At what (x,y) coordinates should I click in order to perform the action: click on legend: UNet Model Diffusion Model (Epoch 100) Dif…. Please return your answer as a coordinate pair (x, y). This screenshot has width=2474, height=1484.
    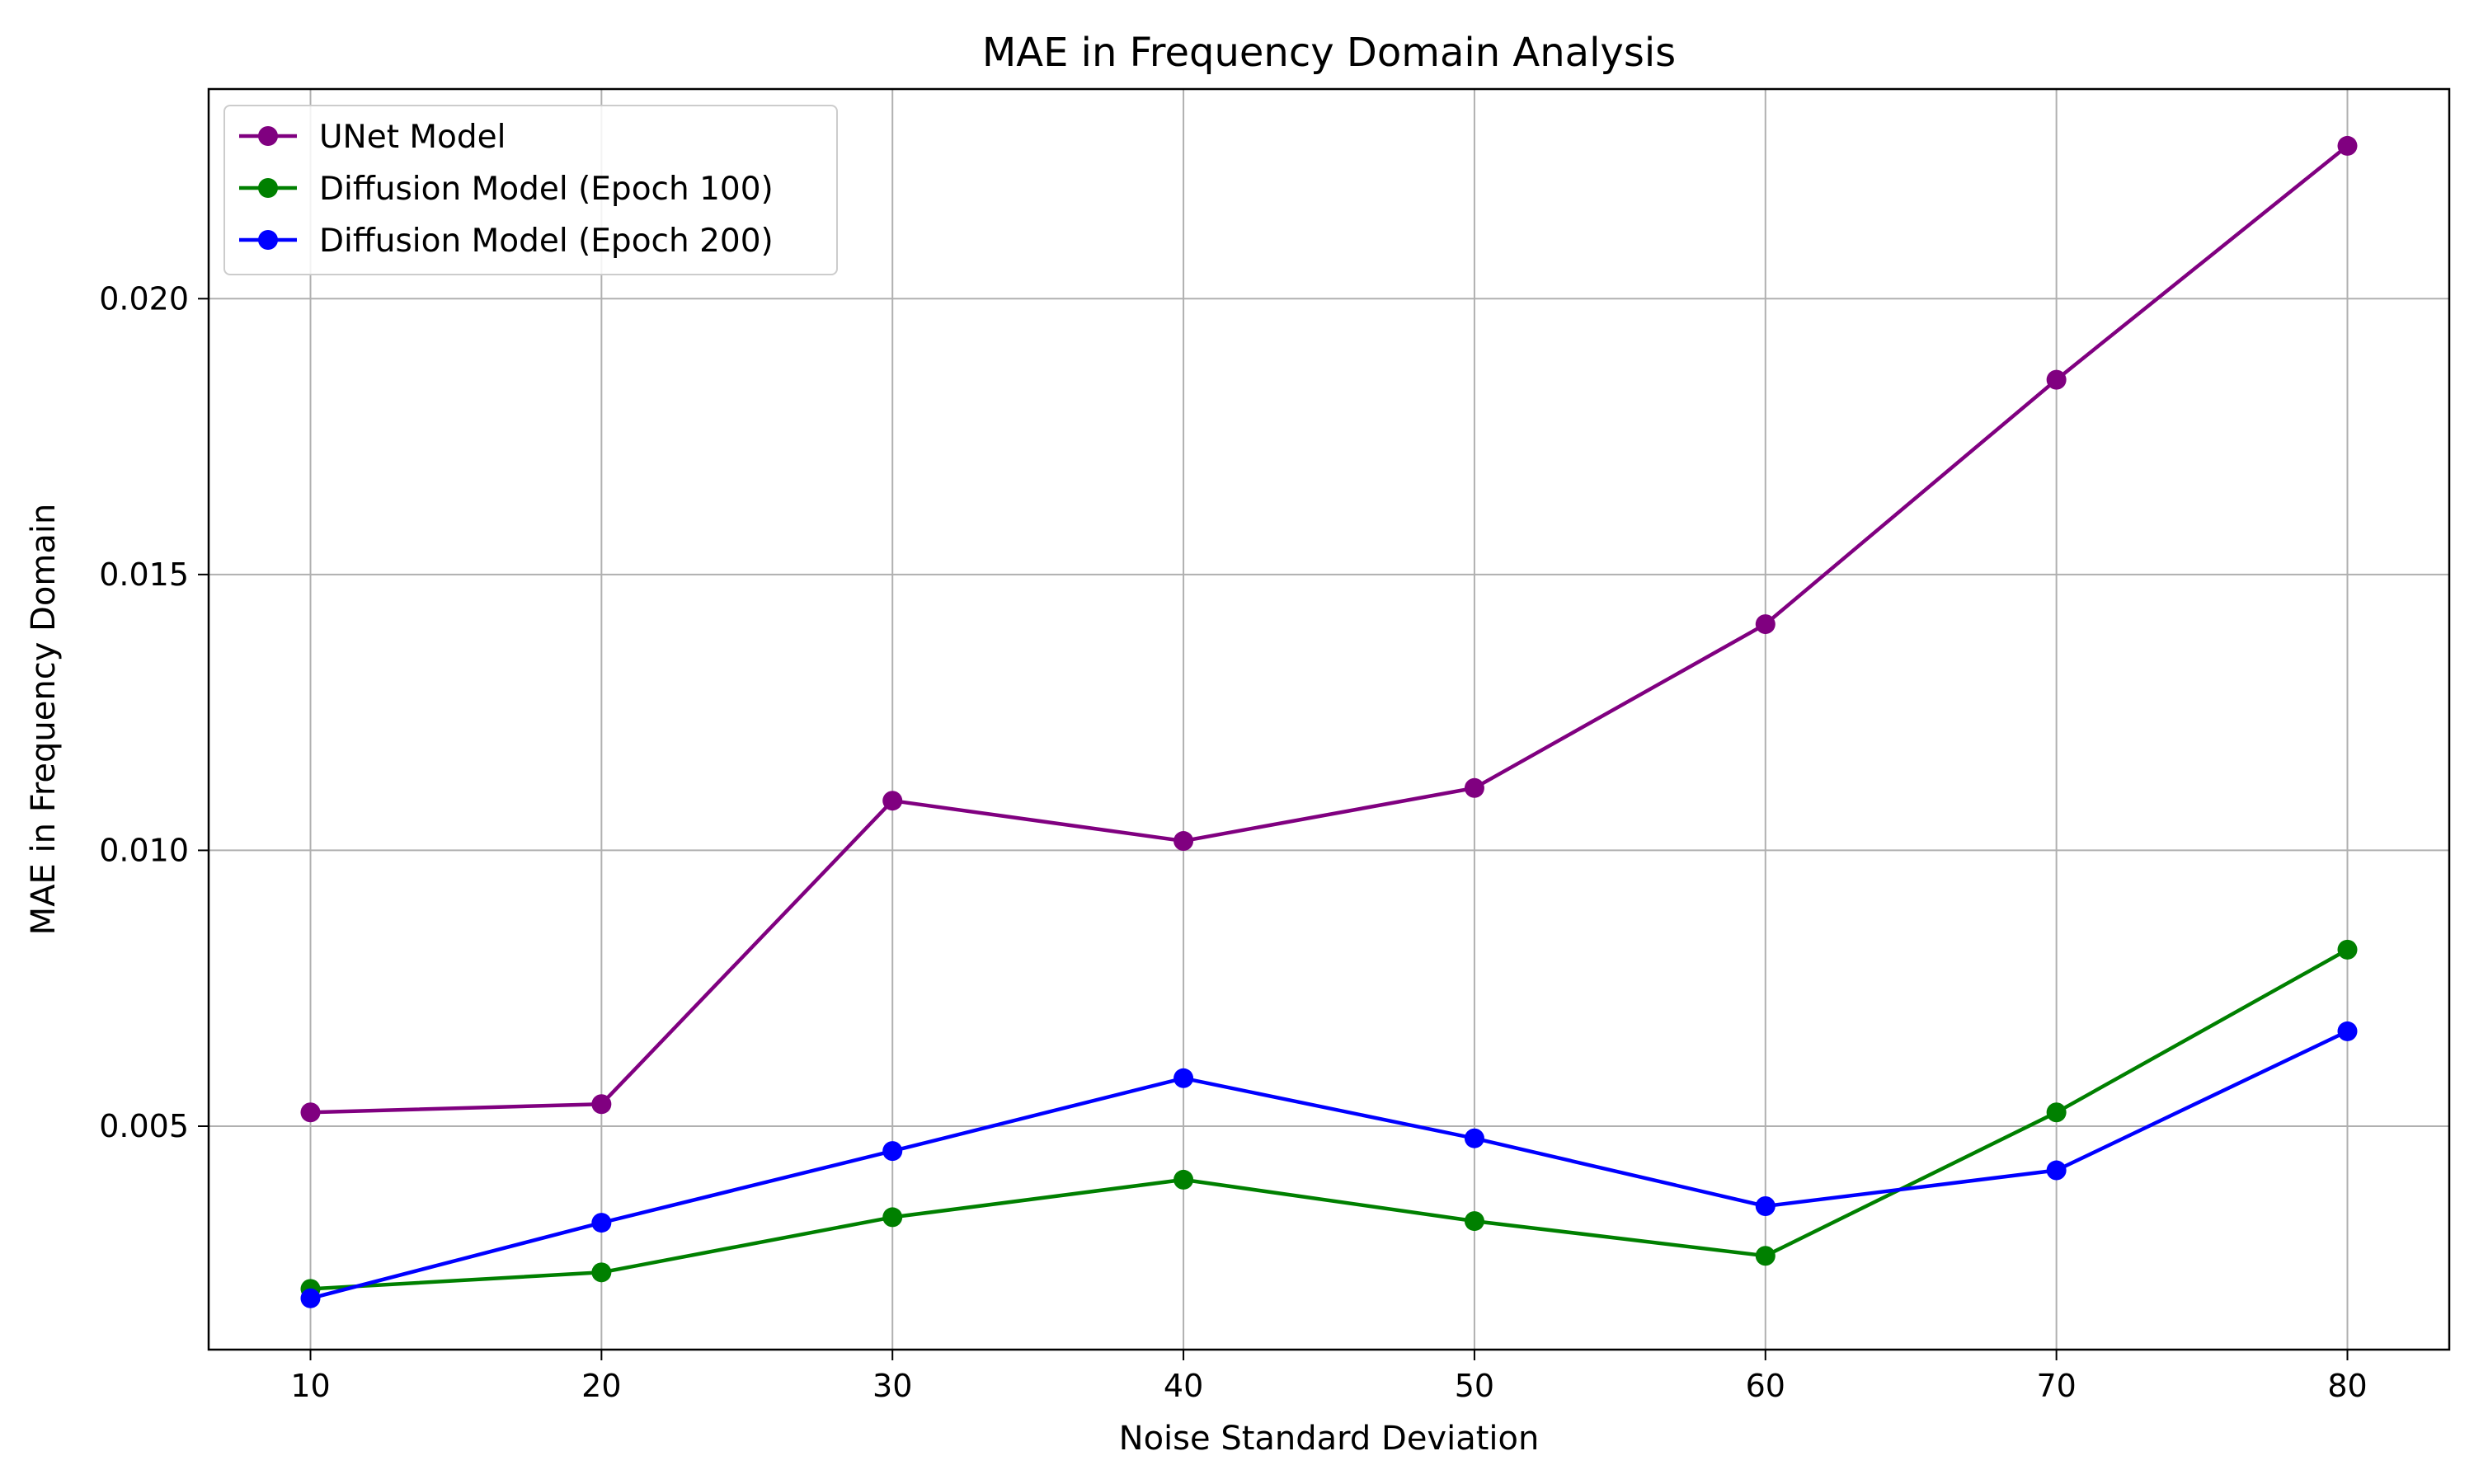
    Looking at the image, I should click on (530, 190).